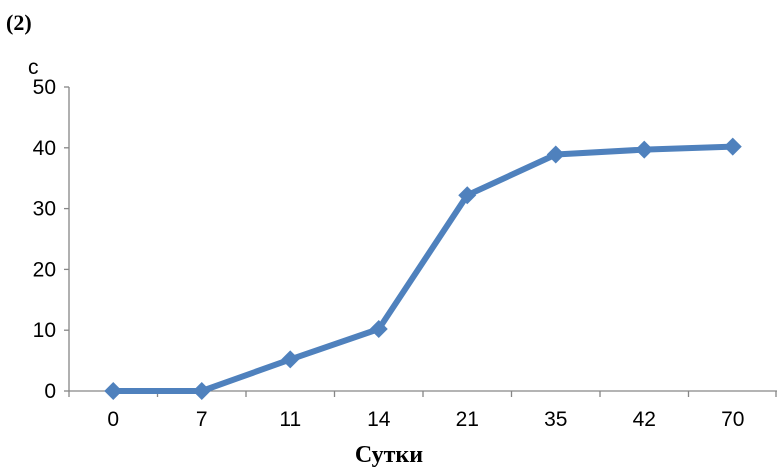 The width and height of the screenshot is (777, 469). Describe the element at coordinates (44, 209) in the screenshot. I see `y-tick-label: 30` at that location.